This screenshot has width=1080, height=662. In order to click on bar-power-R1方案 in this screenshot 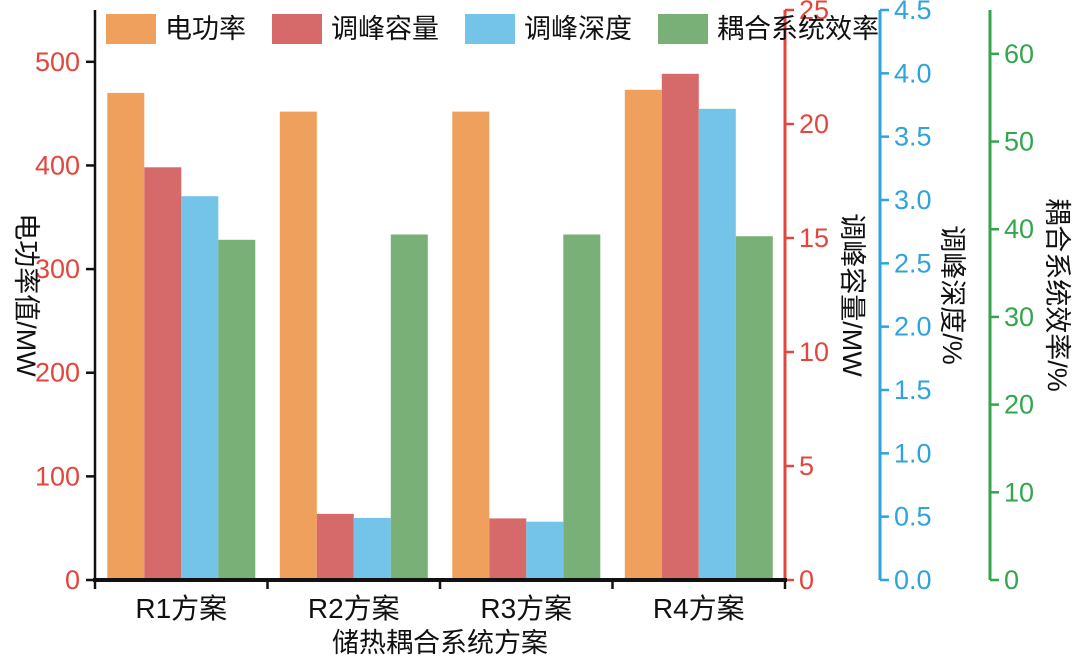, I will do `click(126, 336)`.